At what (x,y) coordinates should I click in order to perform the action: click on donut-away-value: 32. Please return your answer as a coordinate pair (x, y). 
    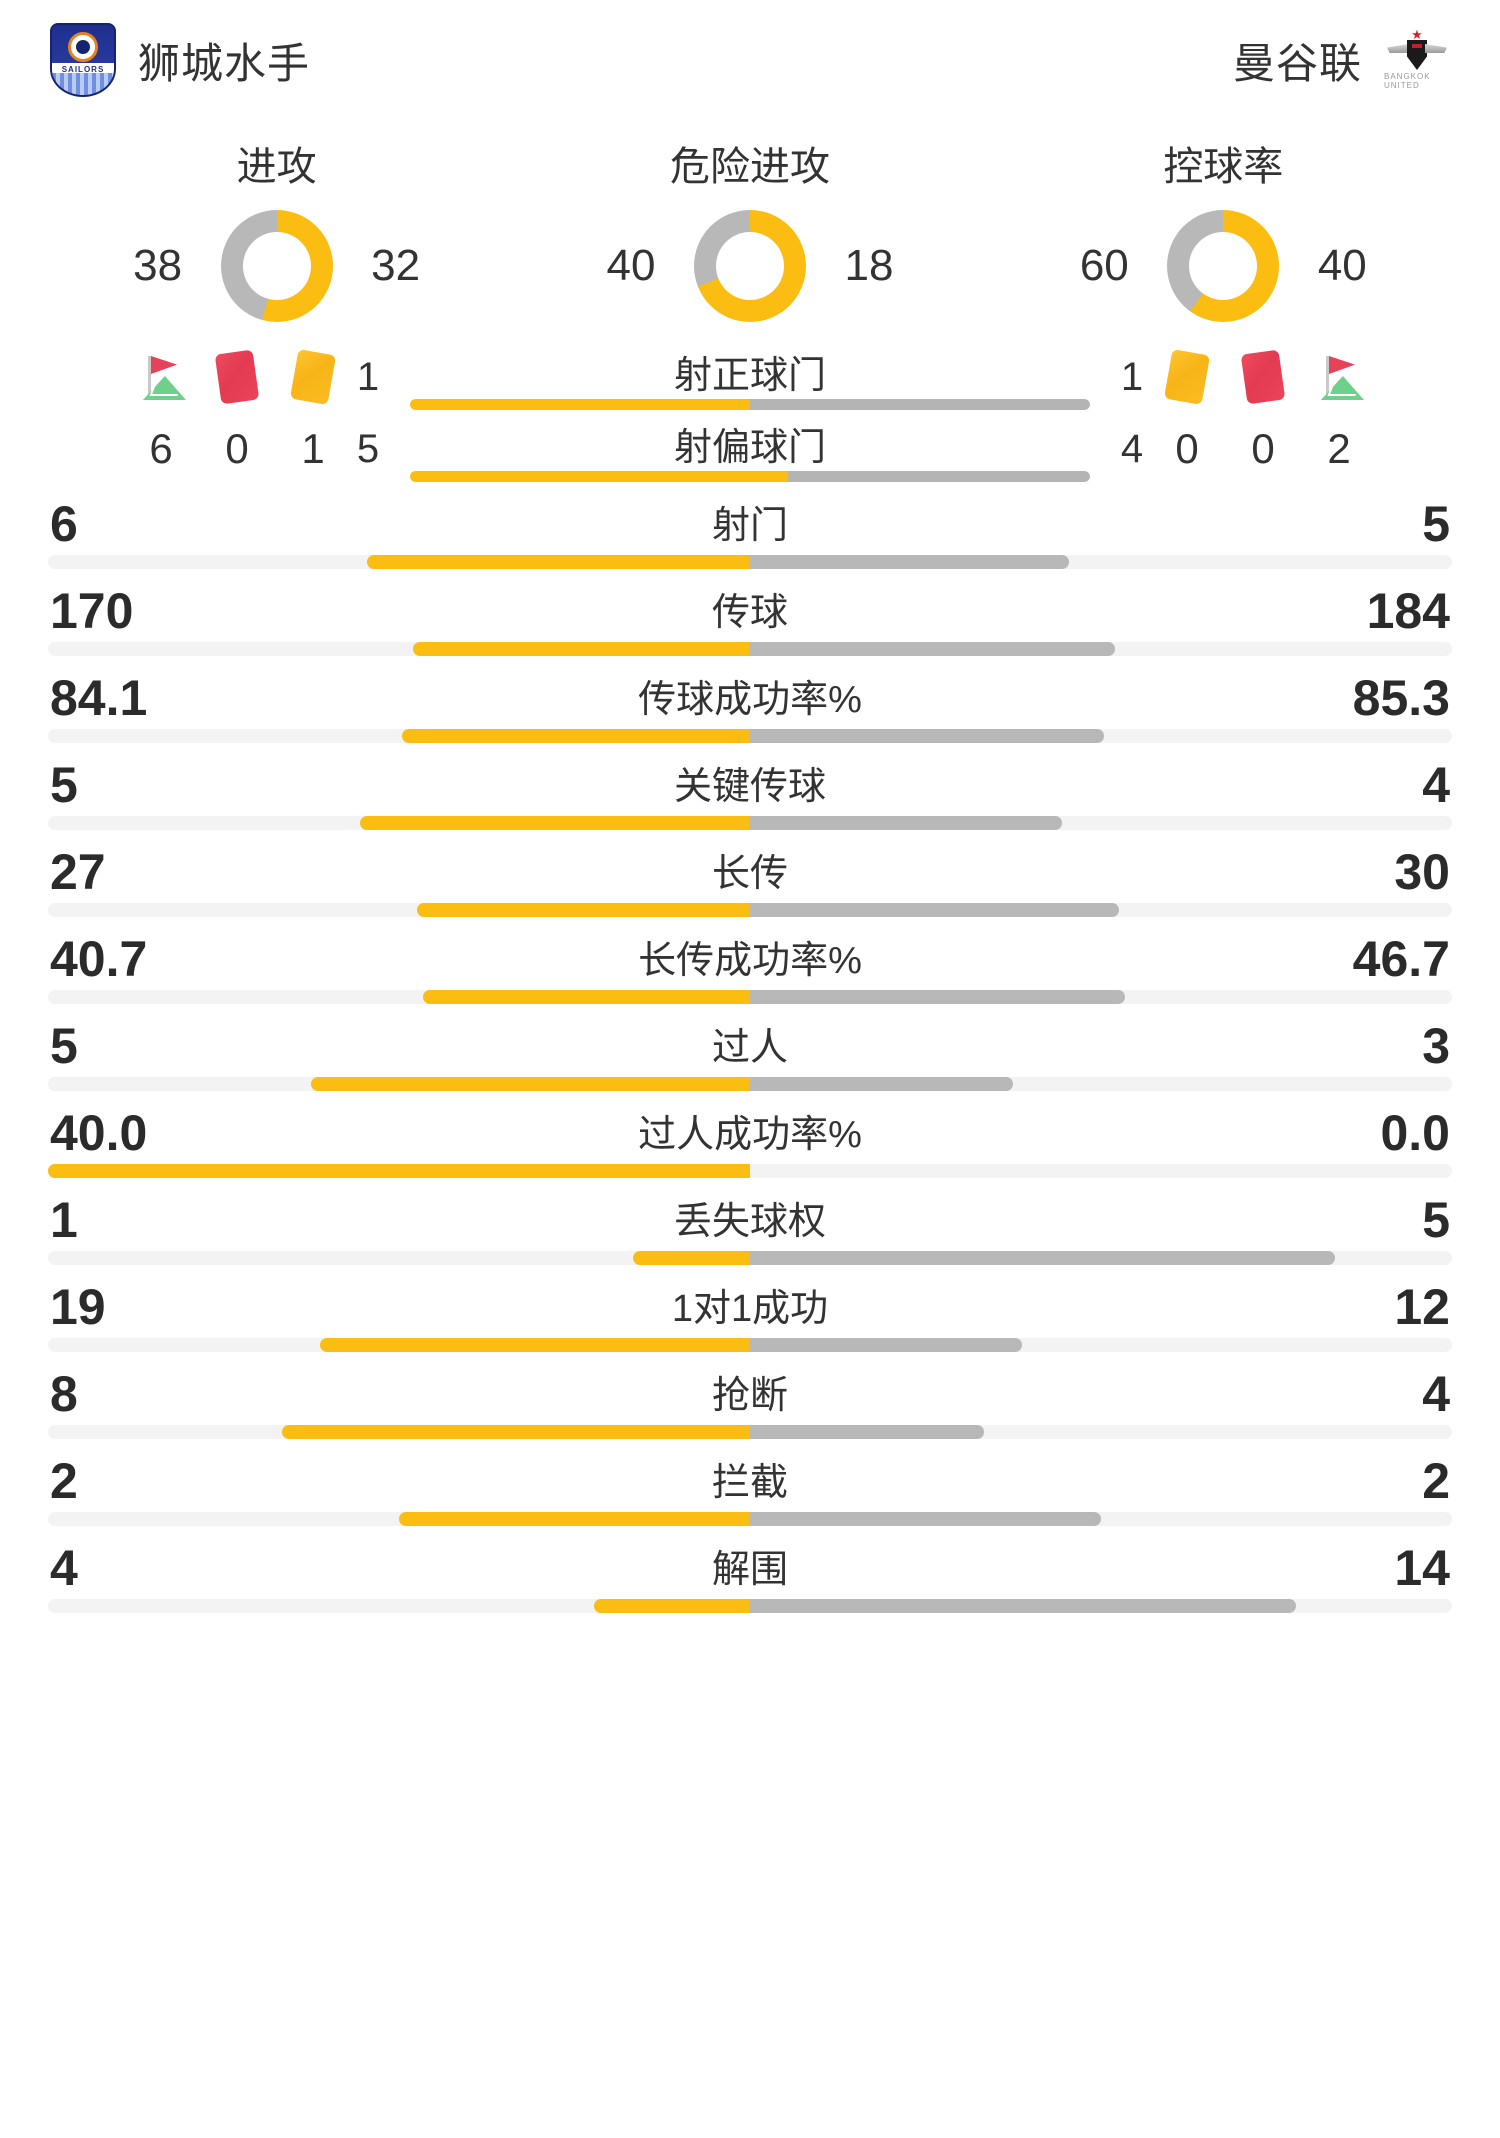
    Looking at the image, I should click on (396, 265).